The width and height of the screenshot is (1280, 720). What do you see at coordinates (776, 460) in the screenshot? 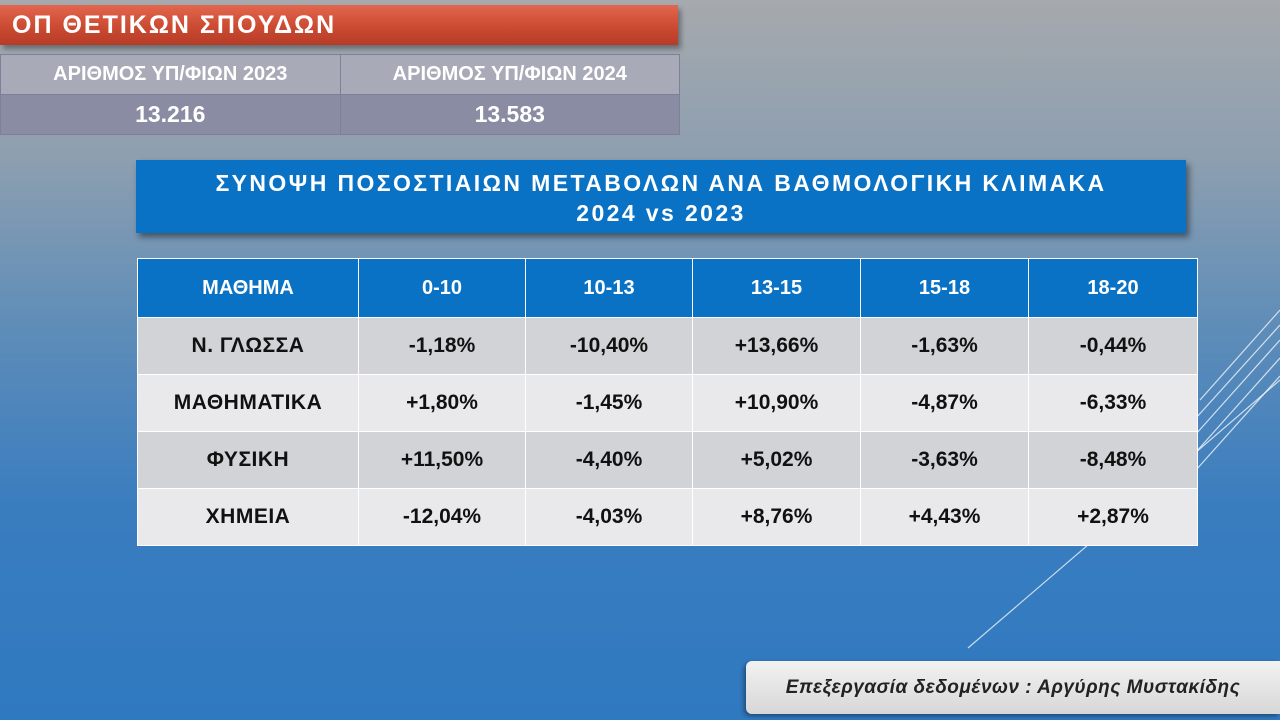
I see `value-cell: +5,02%` at bounding box center [776, 460].